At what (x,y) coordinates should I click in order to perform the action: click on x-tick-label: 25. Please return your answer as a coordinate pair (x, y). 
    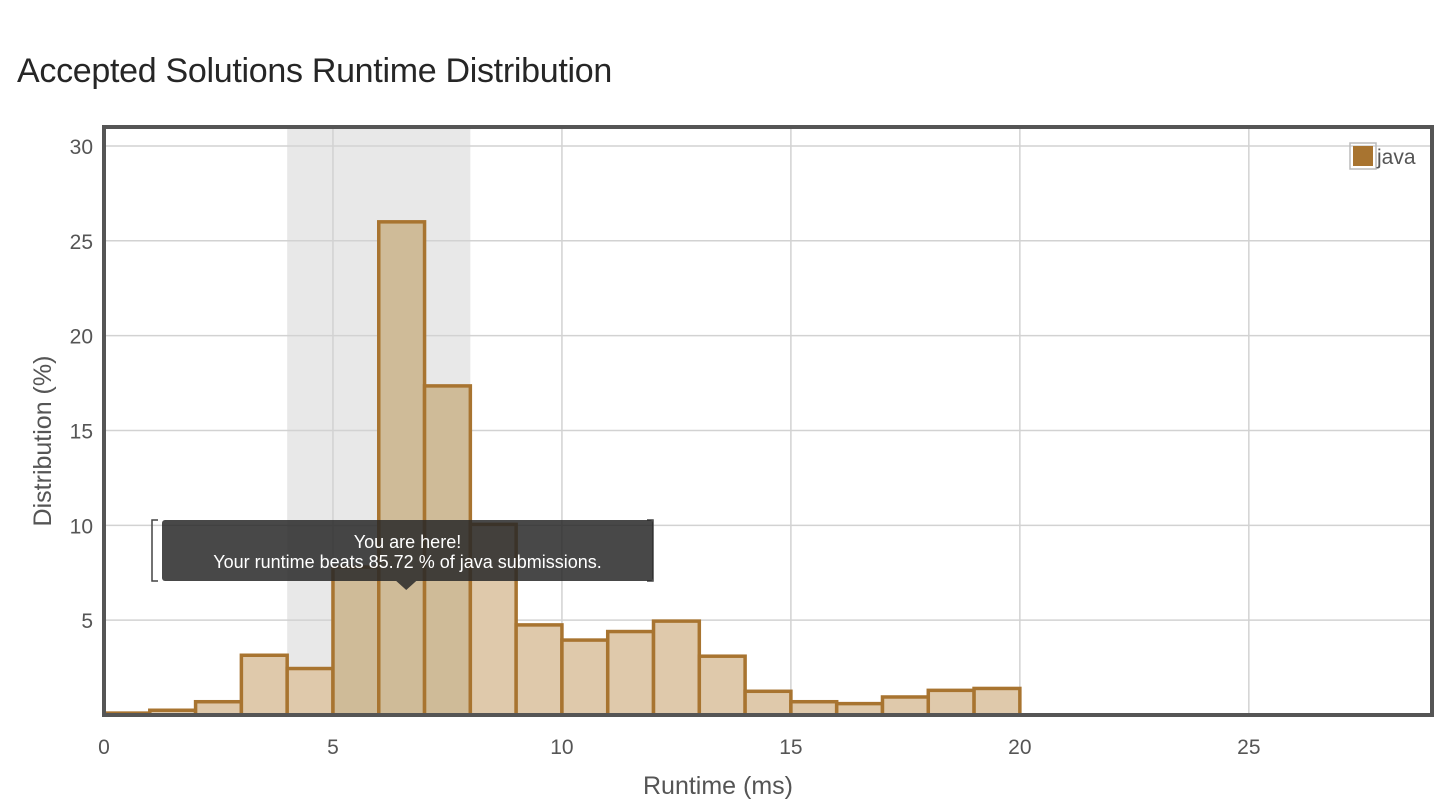
    Looking at the image, I should click on (1248, 747).